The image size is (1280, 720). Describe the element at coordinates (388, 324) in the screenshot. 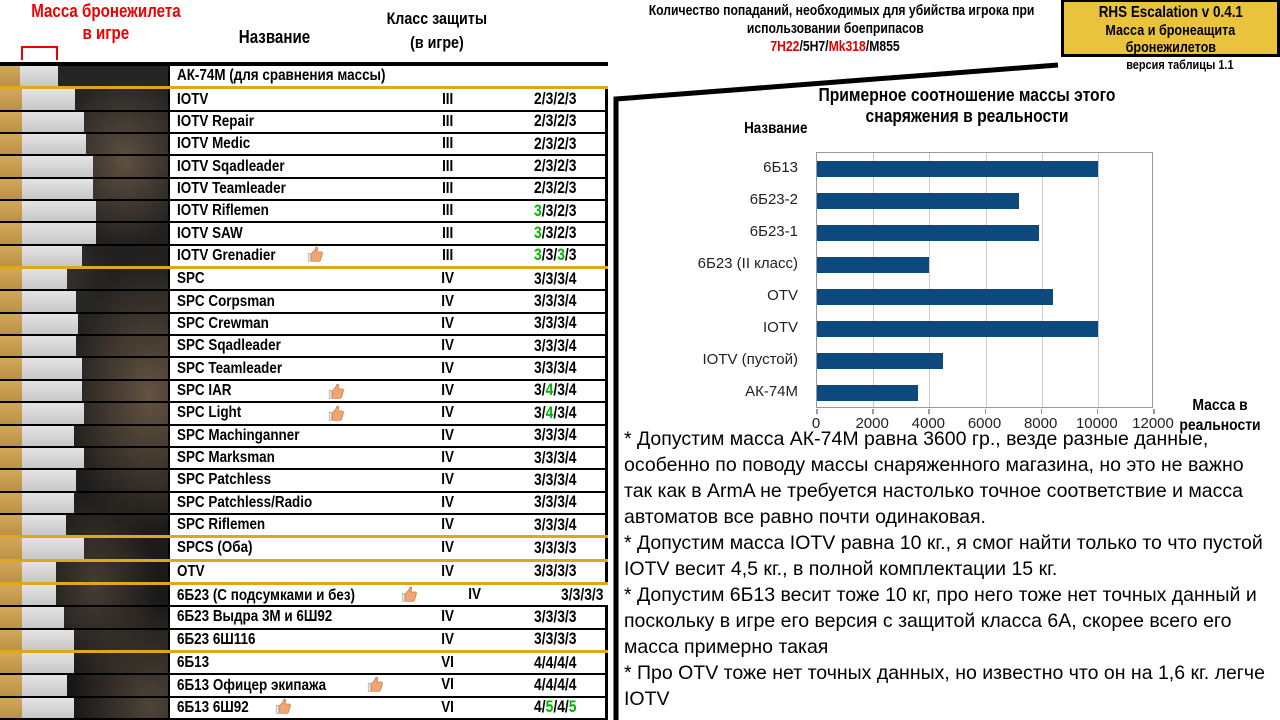

I see `row-label-cell: SPC Crewman IV 3/3/3/4` at that location.